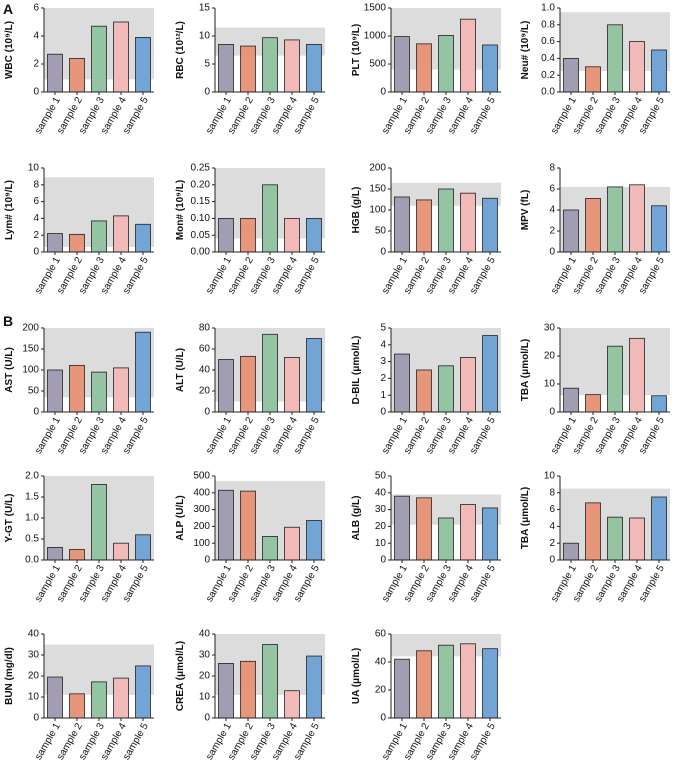  What do you see at coordinates (201, 235) in the screenshot?
I see `y-tick-label: 0.05` at bounding box center [201, 235].